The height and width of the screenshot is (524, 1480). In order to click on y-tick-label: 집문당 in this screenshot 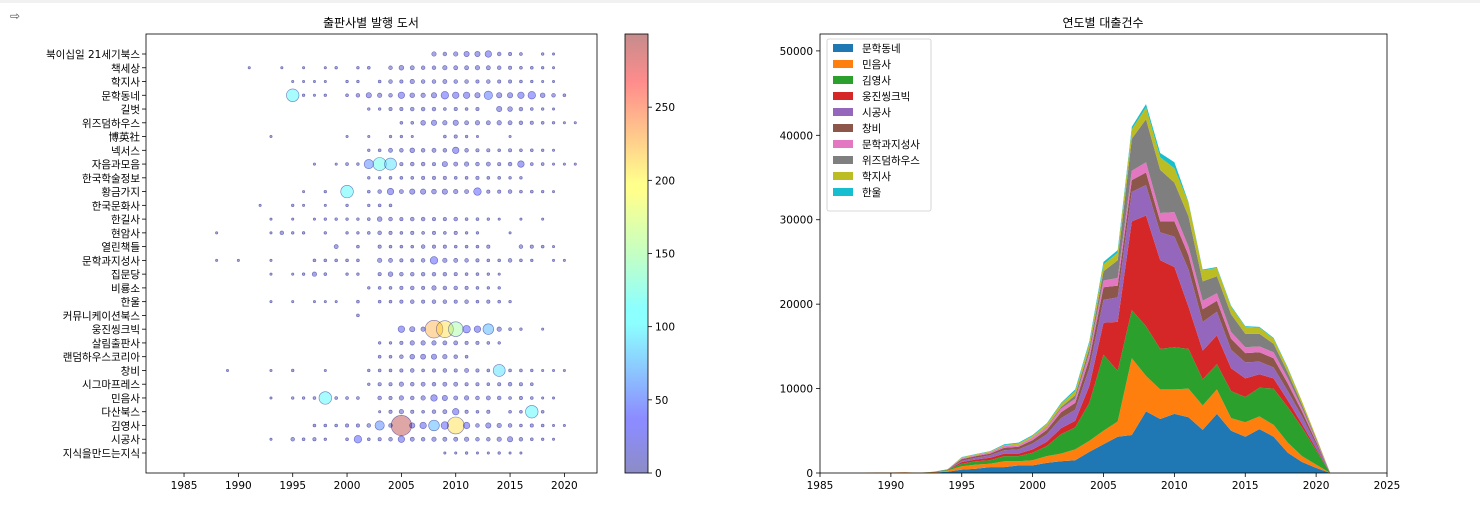, I will do `click(125, 275)`.